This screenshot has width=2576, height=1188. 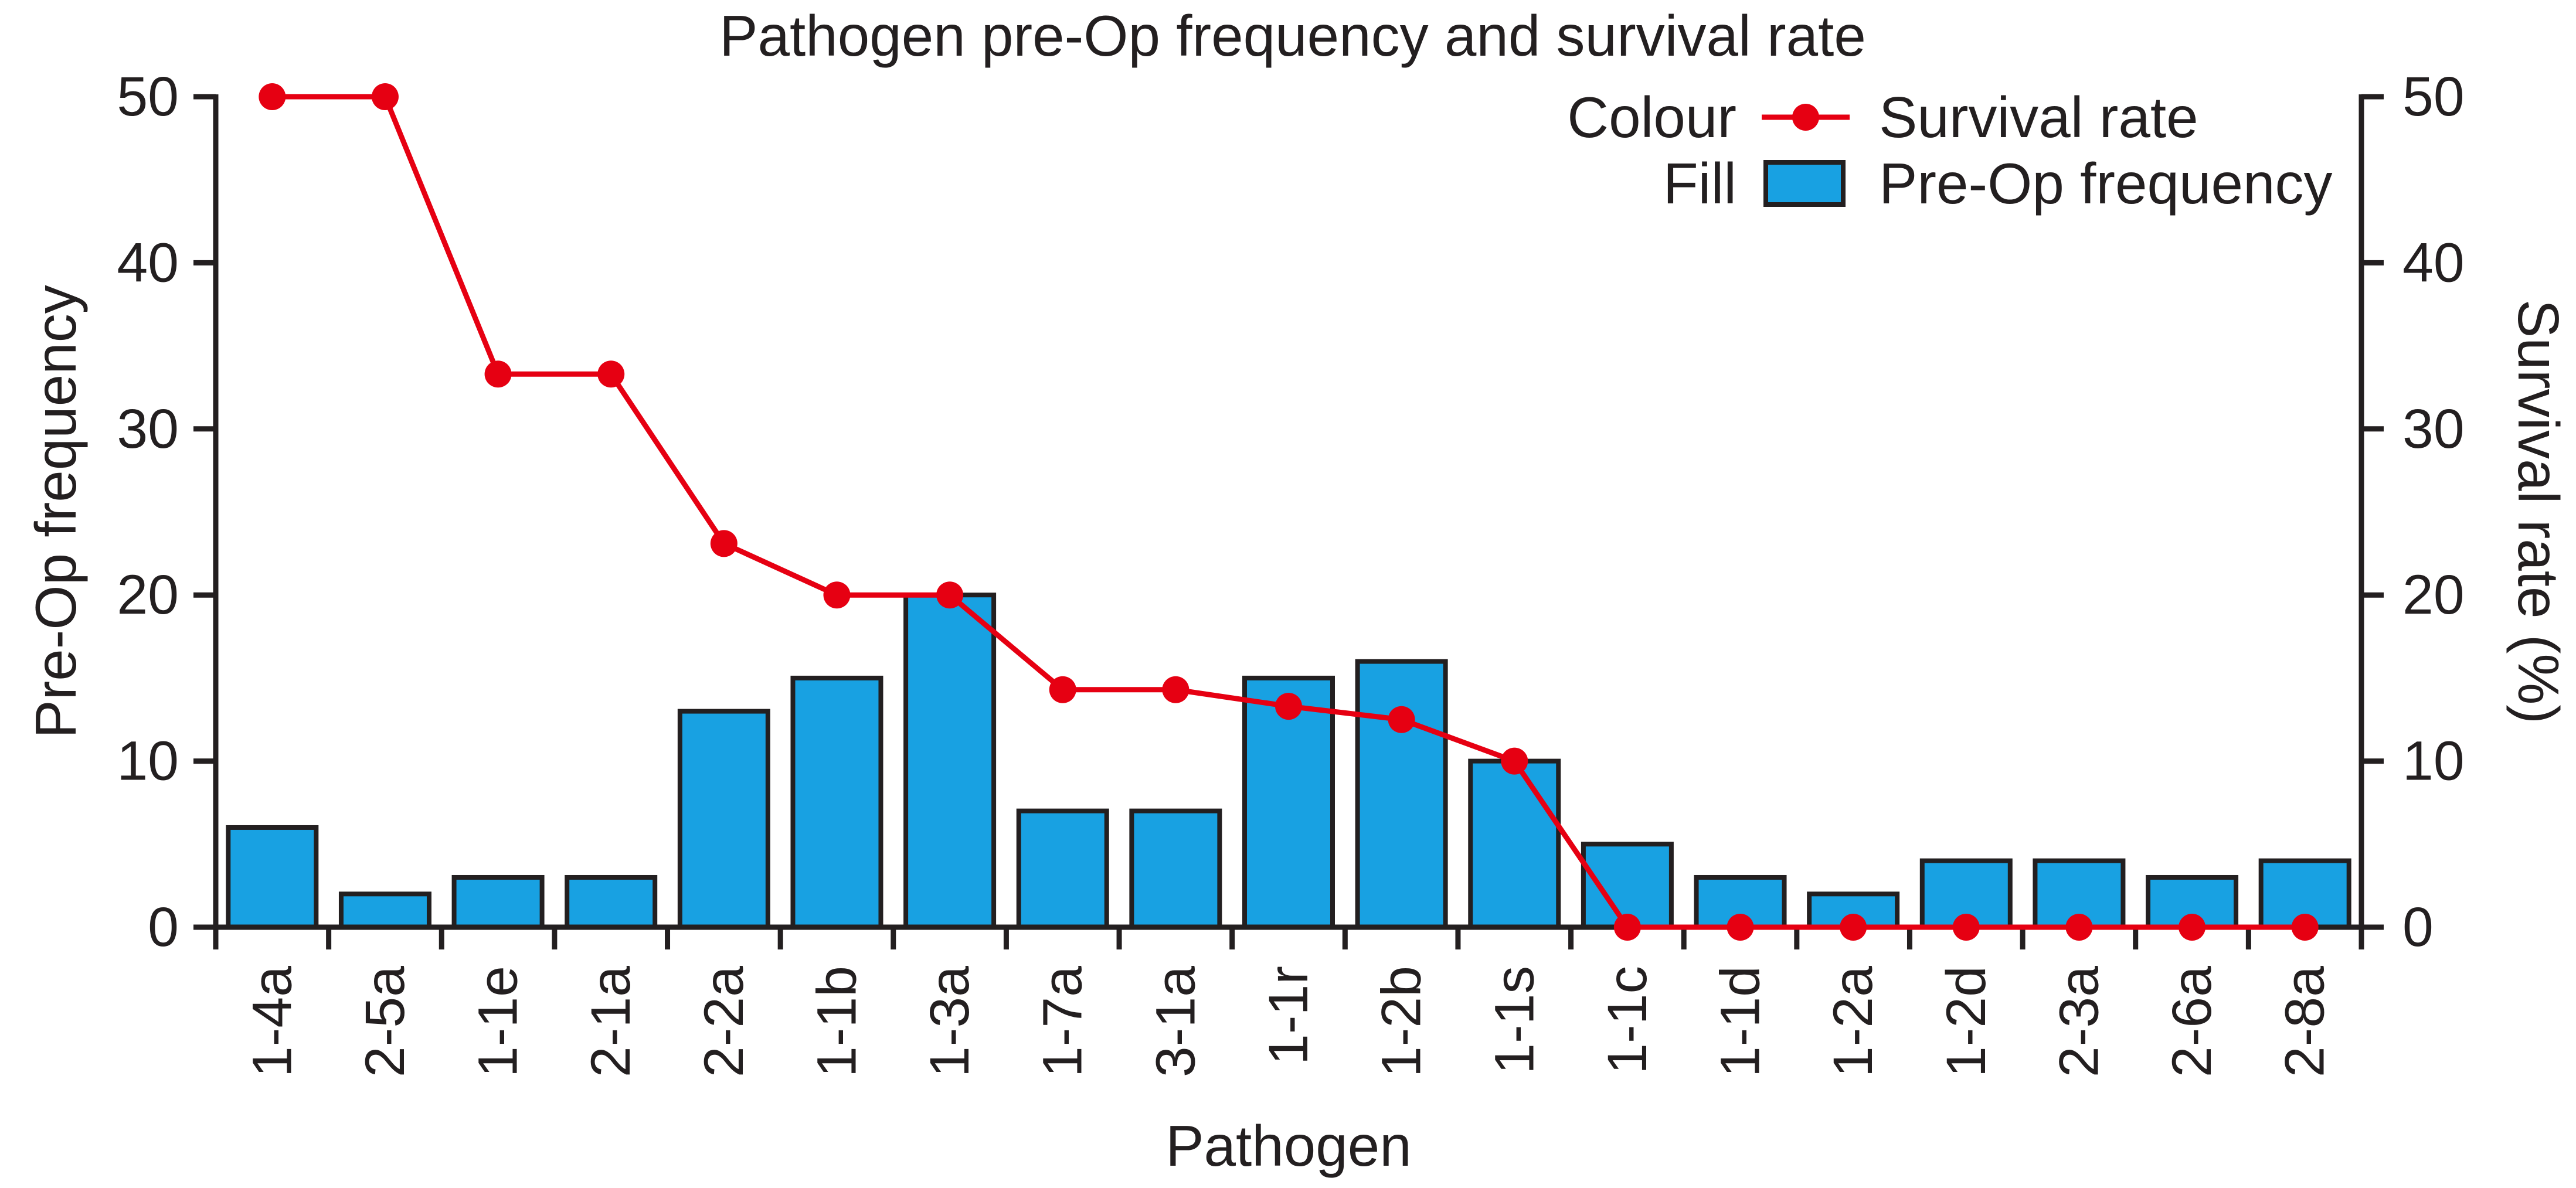 What do you see at coordinates (2305, 1021) in the screenshot?
I see `x-category-label: 2-8a` at bounding box center [2305, 1021].